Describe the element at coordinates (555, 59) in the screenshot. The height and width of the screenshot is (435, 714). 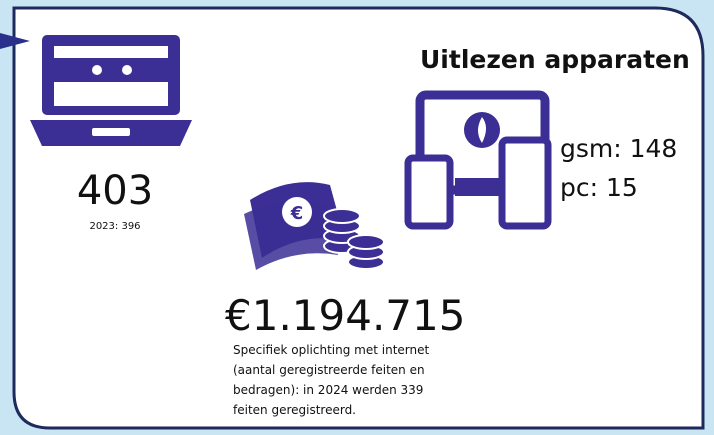
I see `devices-title: Uitlezen apparaten` at that location.